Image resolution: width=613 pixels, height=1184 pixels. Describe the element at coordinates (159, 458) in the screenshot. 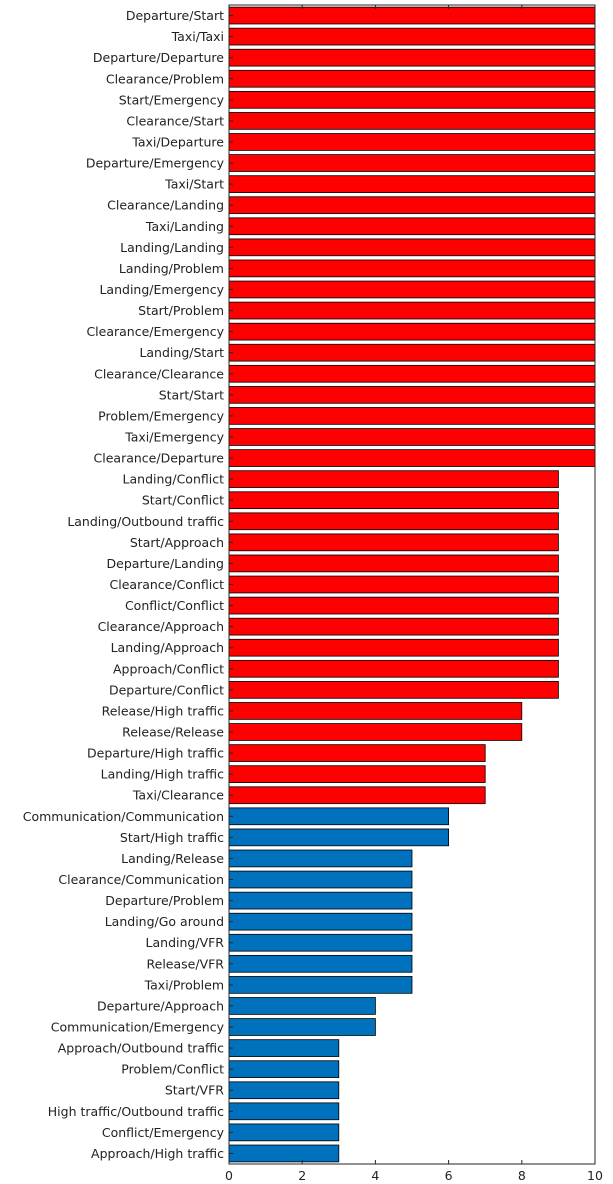

I see `category-label: Clearance/Departure` at that location.